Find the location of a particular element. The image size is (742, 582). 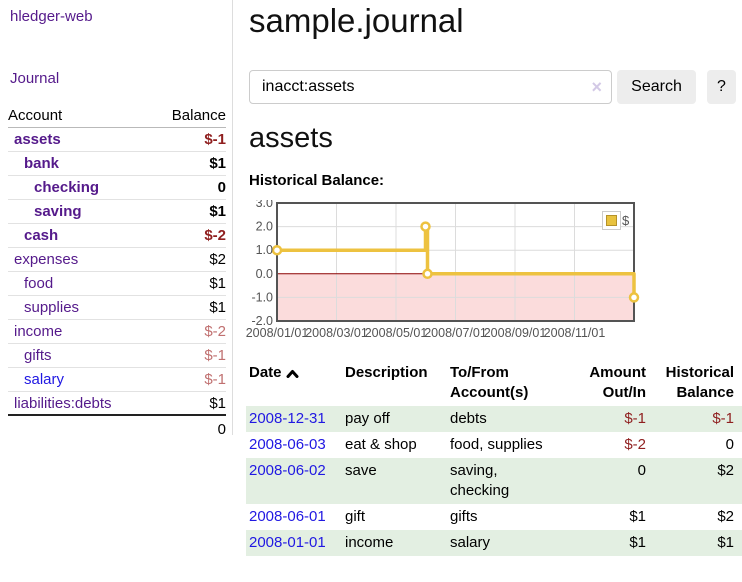

accounts-total-value: 0 is located at coordinates (221, 429).